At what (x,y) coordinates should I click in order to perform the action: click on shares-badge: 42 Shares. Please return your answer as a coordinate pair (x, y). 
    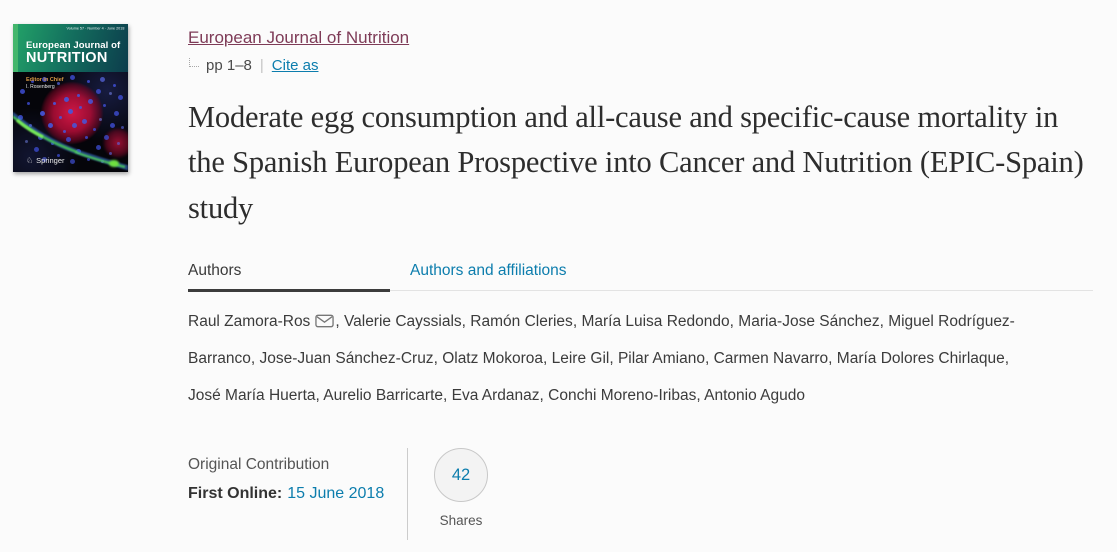
    Looking at the image, I should click on (461, 494).